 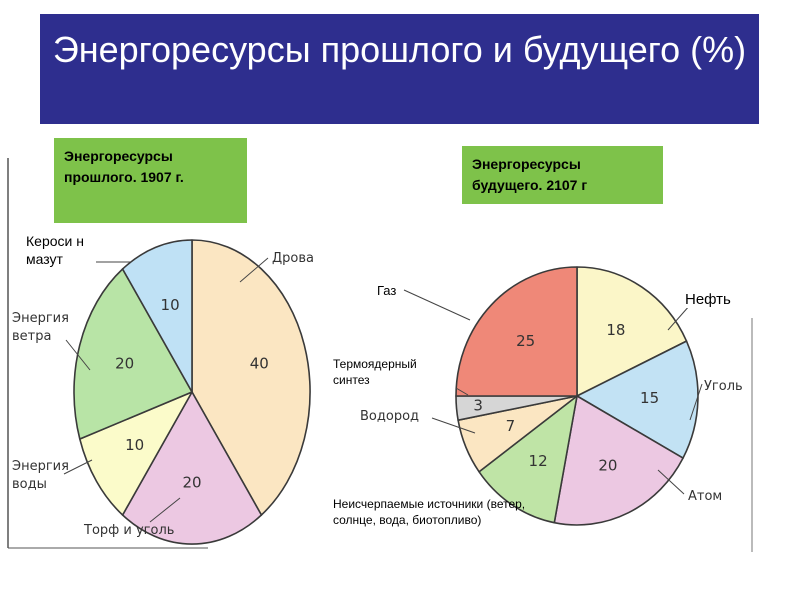 What do you see at coordinates (607, 466) in the screenshot?
I see `pie1-value-2: 20` at bounding box center [607, 466].